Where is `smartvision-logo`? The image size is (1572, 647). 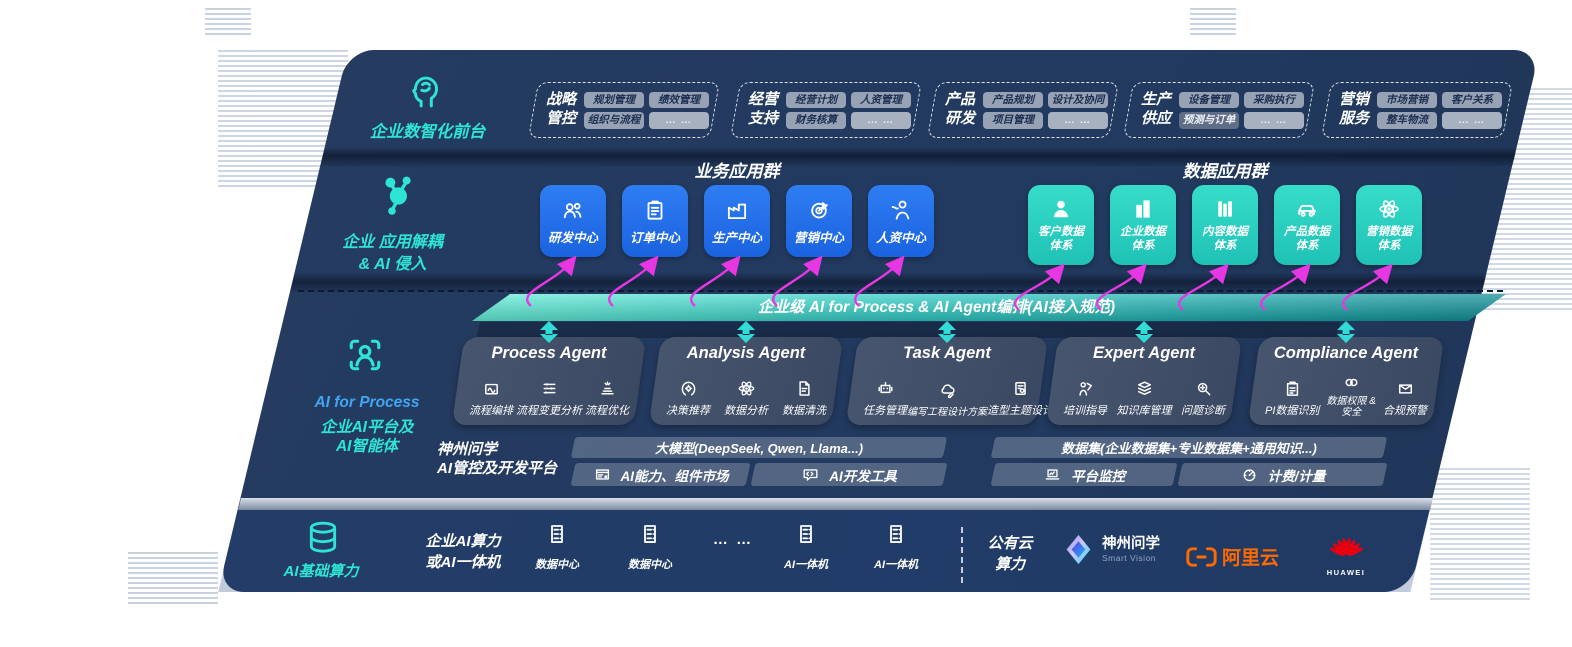
smartvision-logo is located at coordinates (1078, 549).